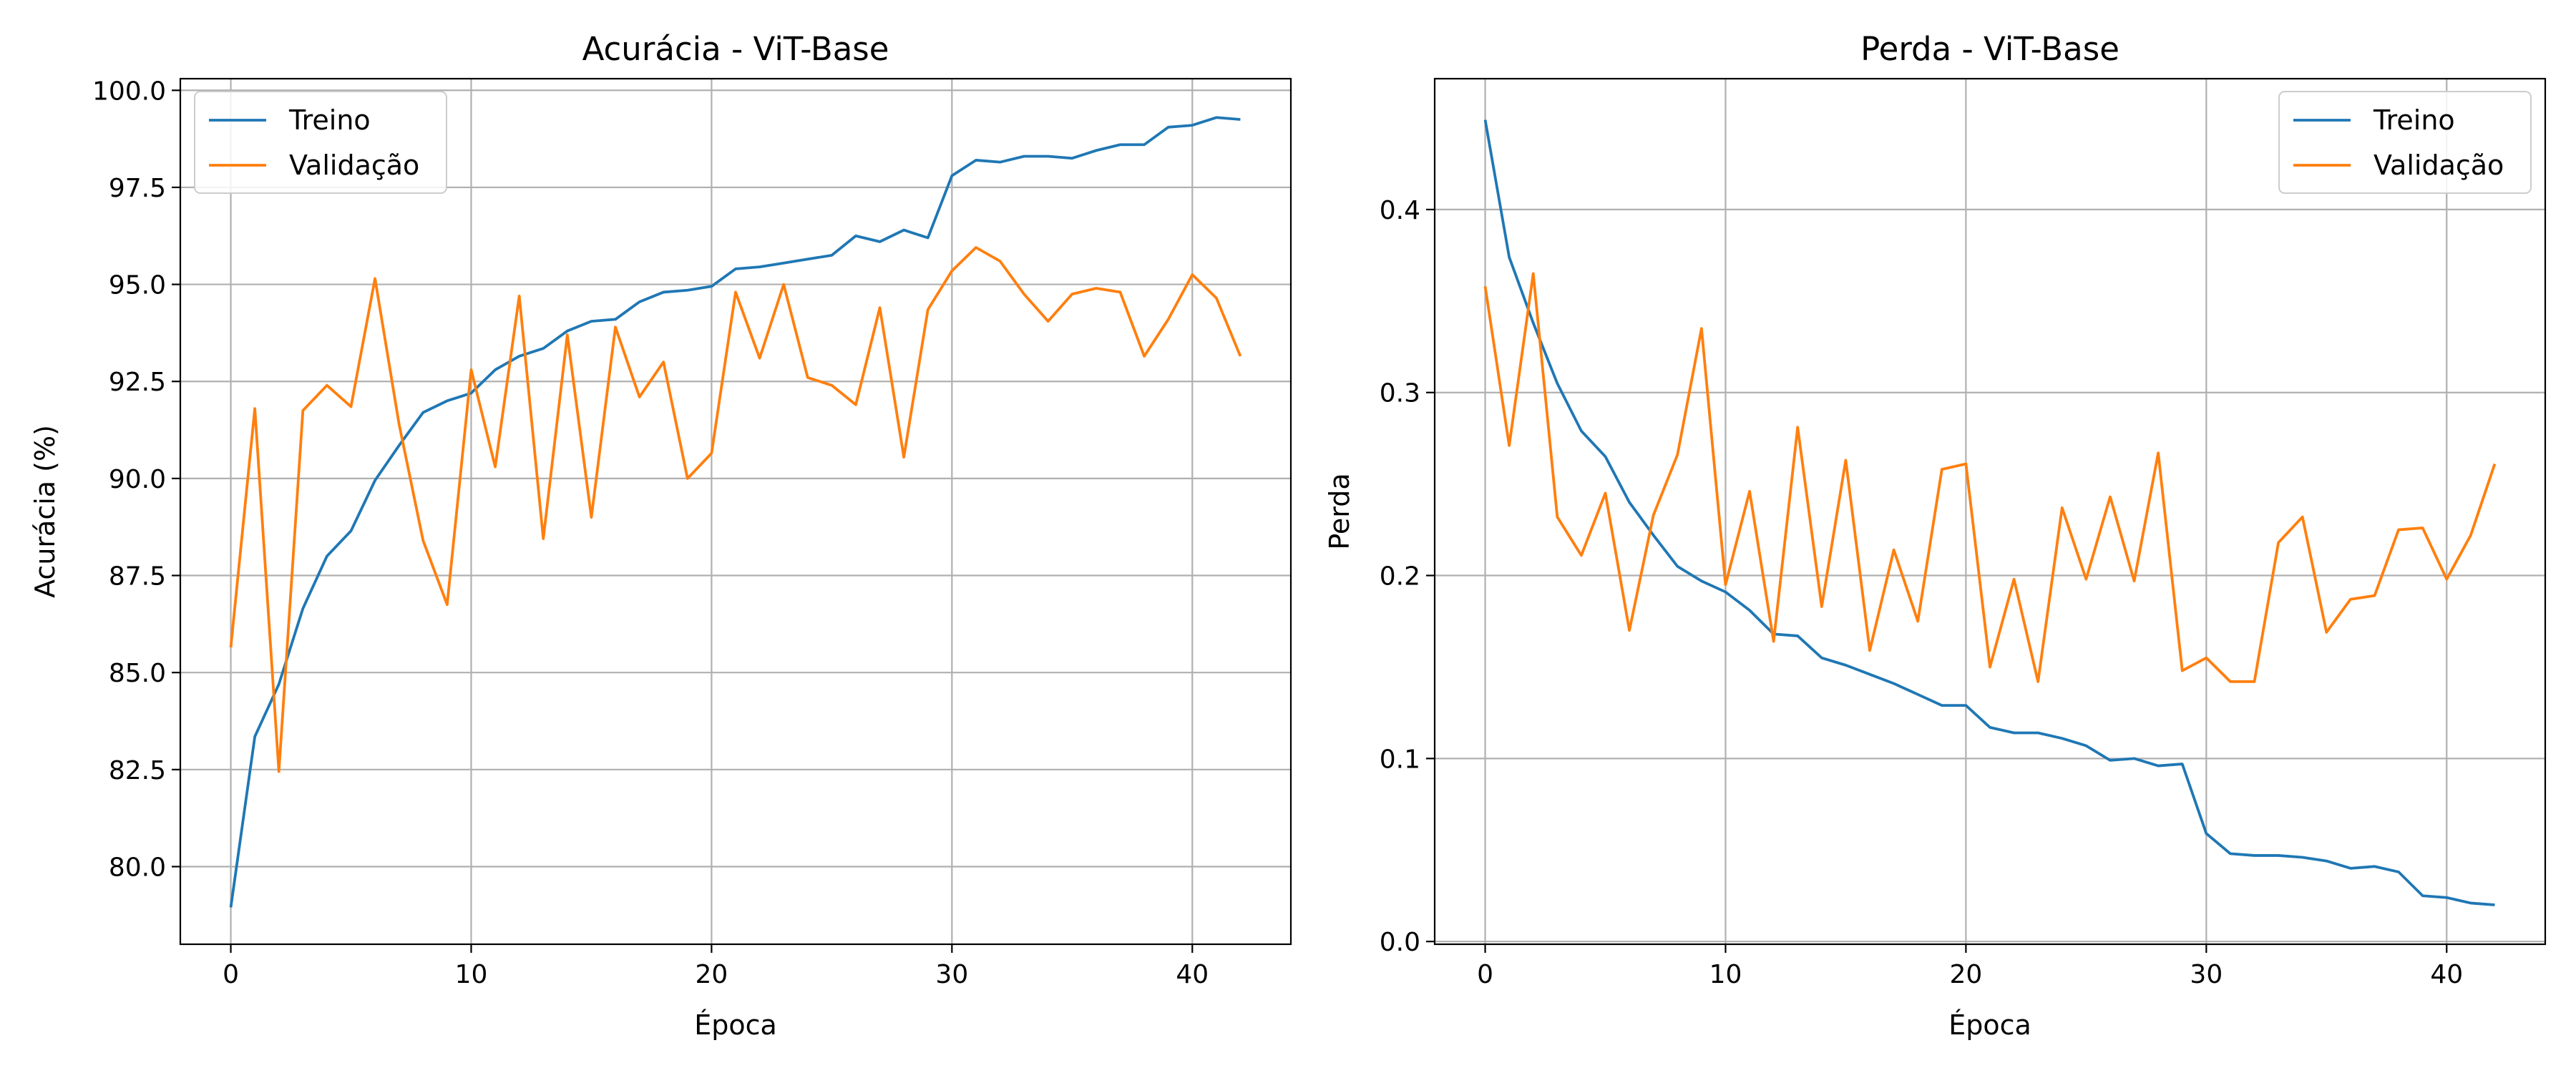 The image size is (2576, 1073). Describe the element at coordinates (1966, 974) in the screenshot. I see `loss-xtick-label: 20` at that location.